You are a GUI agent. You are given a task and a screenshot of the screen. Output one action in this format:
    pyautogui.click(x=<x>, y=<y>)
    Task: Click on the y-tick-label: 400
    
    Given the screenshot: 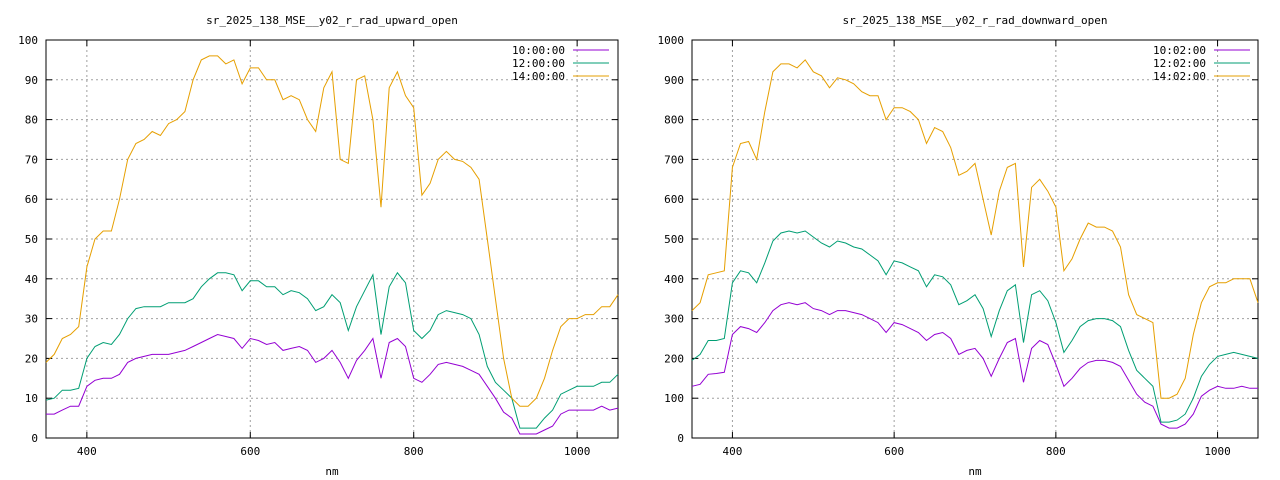 What is the action you would take?
    pyautogui.click(x=674, y=279)
    